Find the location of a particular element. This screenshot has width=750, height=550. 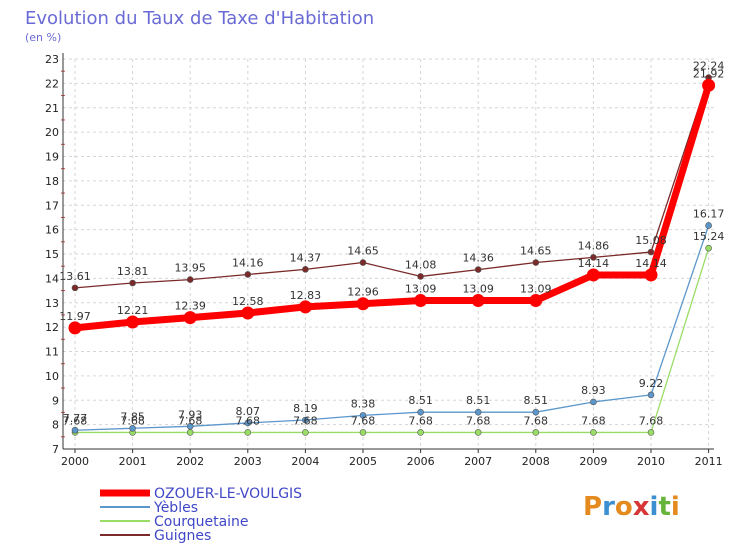

data-label: 12.96 is located at coordinates (363, 292).